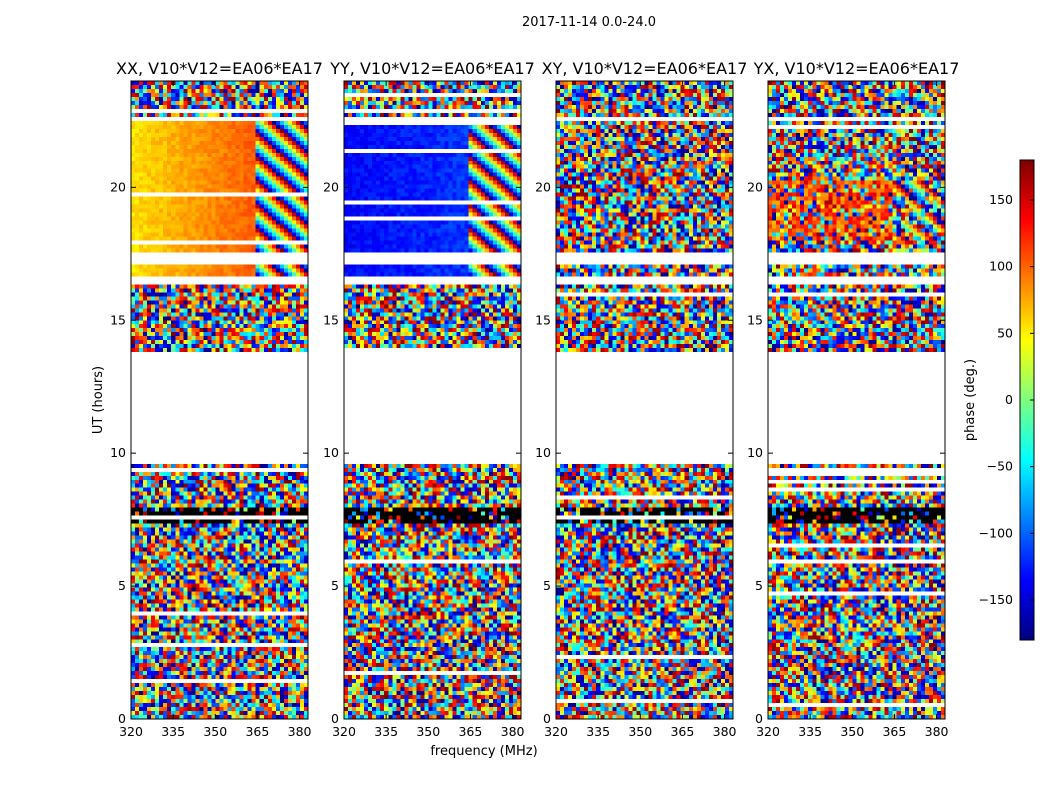 This screenshot has width=1050, height=800. I want to click on panel-title: YY, V10*V12=EA06*EA17, so click(432, 68).